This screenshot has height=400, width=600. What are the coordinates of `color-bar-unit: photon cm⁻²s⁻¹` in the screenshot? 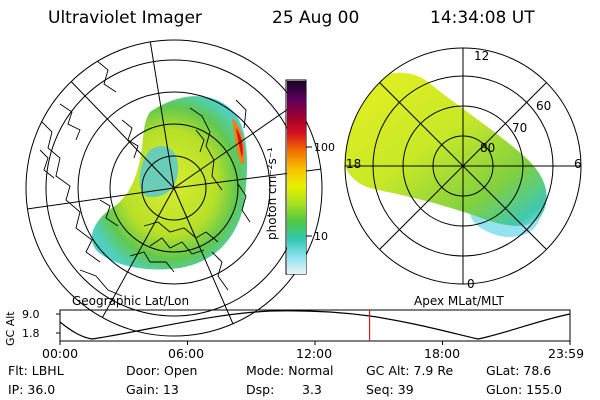 It's located at (272, 193).